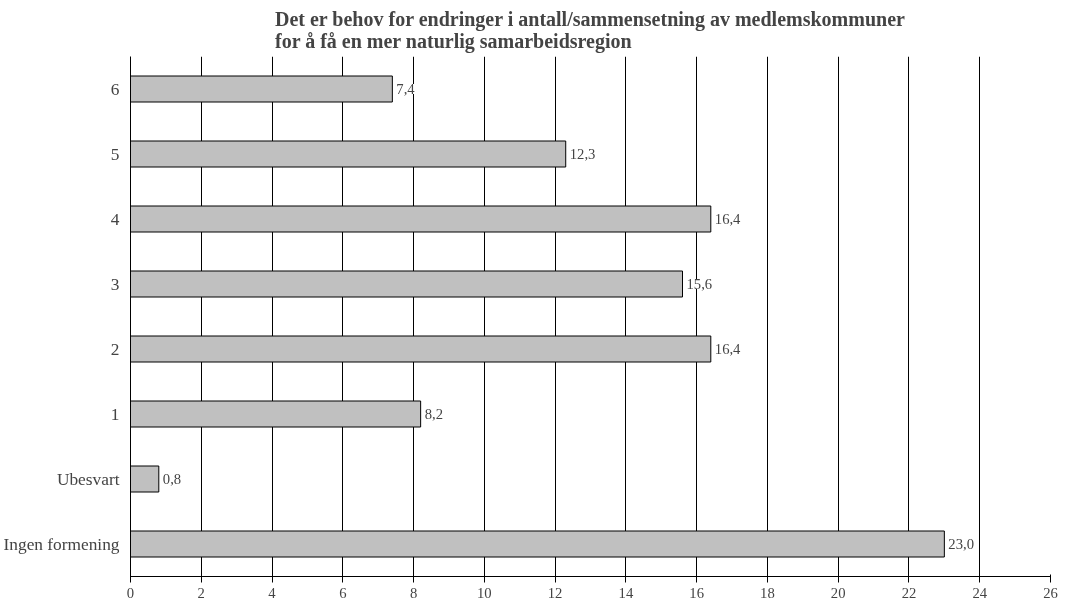 This screenshot has height=608, width=1088. Describe the element at coordinates (61, 544) in the screenshot. I see `y-tick-label: Ingen formening` at that location.